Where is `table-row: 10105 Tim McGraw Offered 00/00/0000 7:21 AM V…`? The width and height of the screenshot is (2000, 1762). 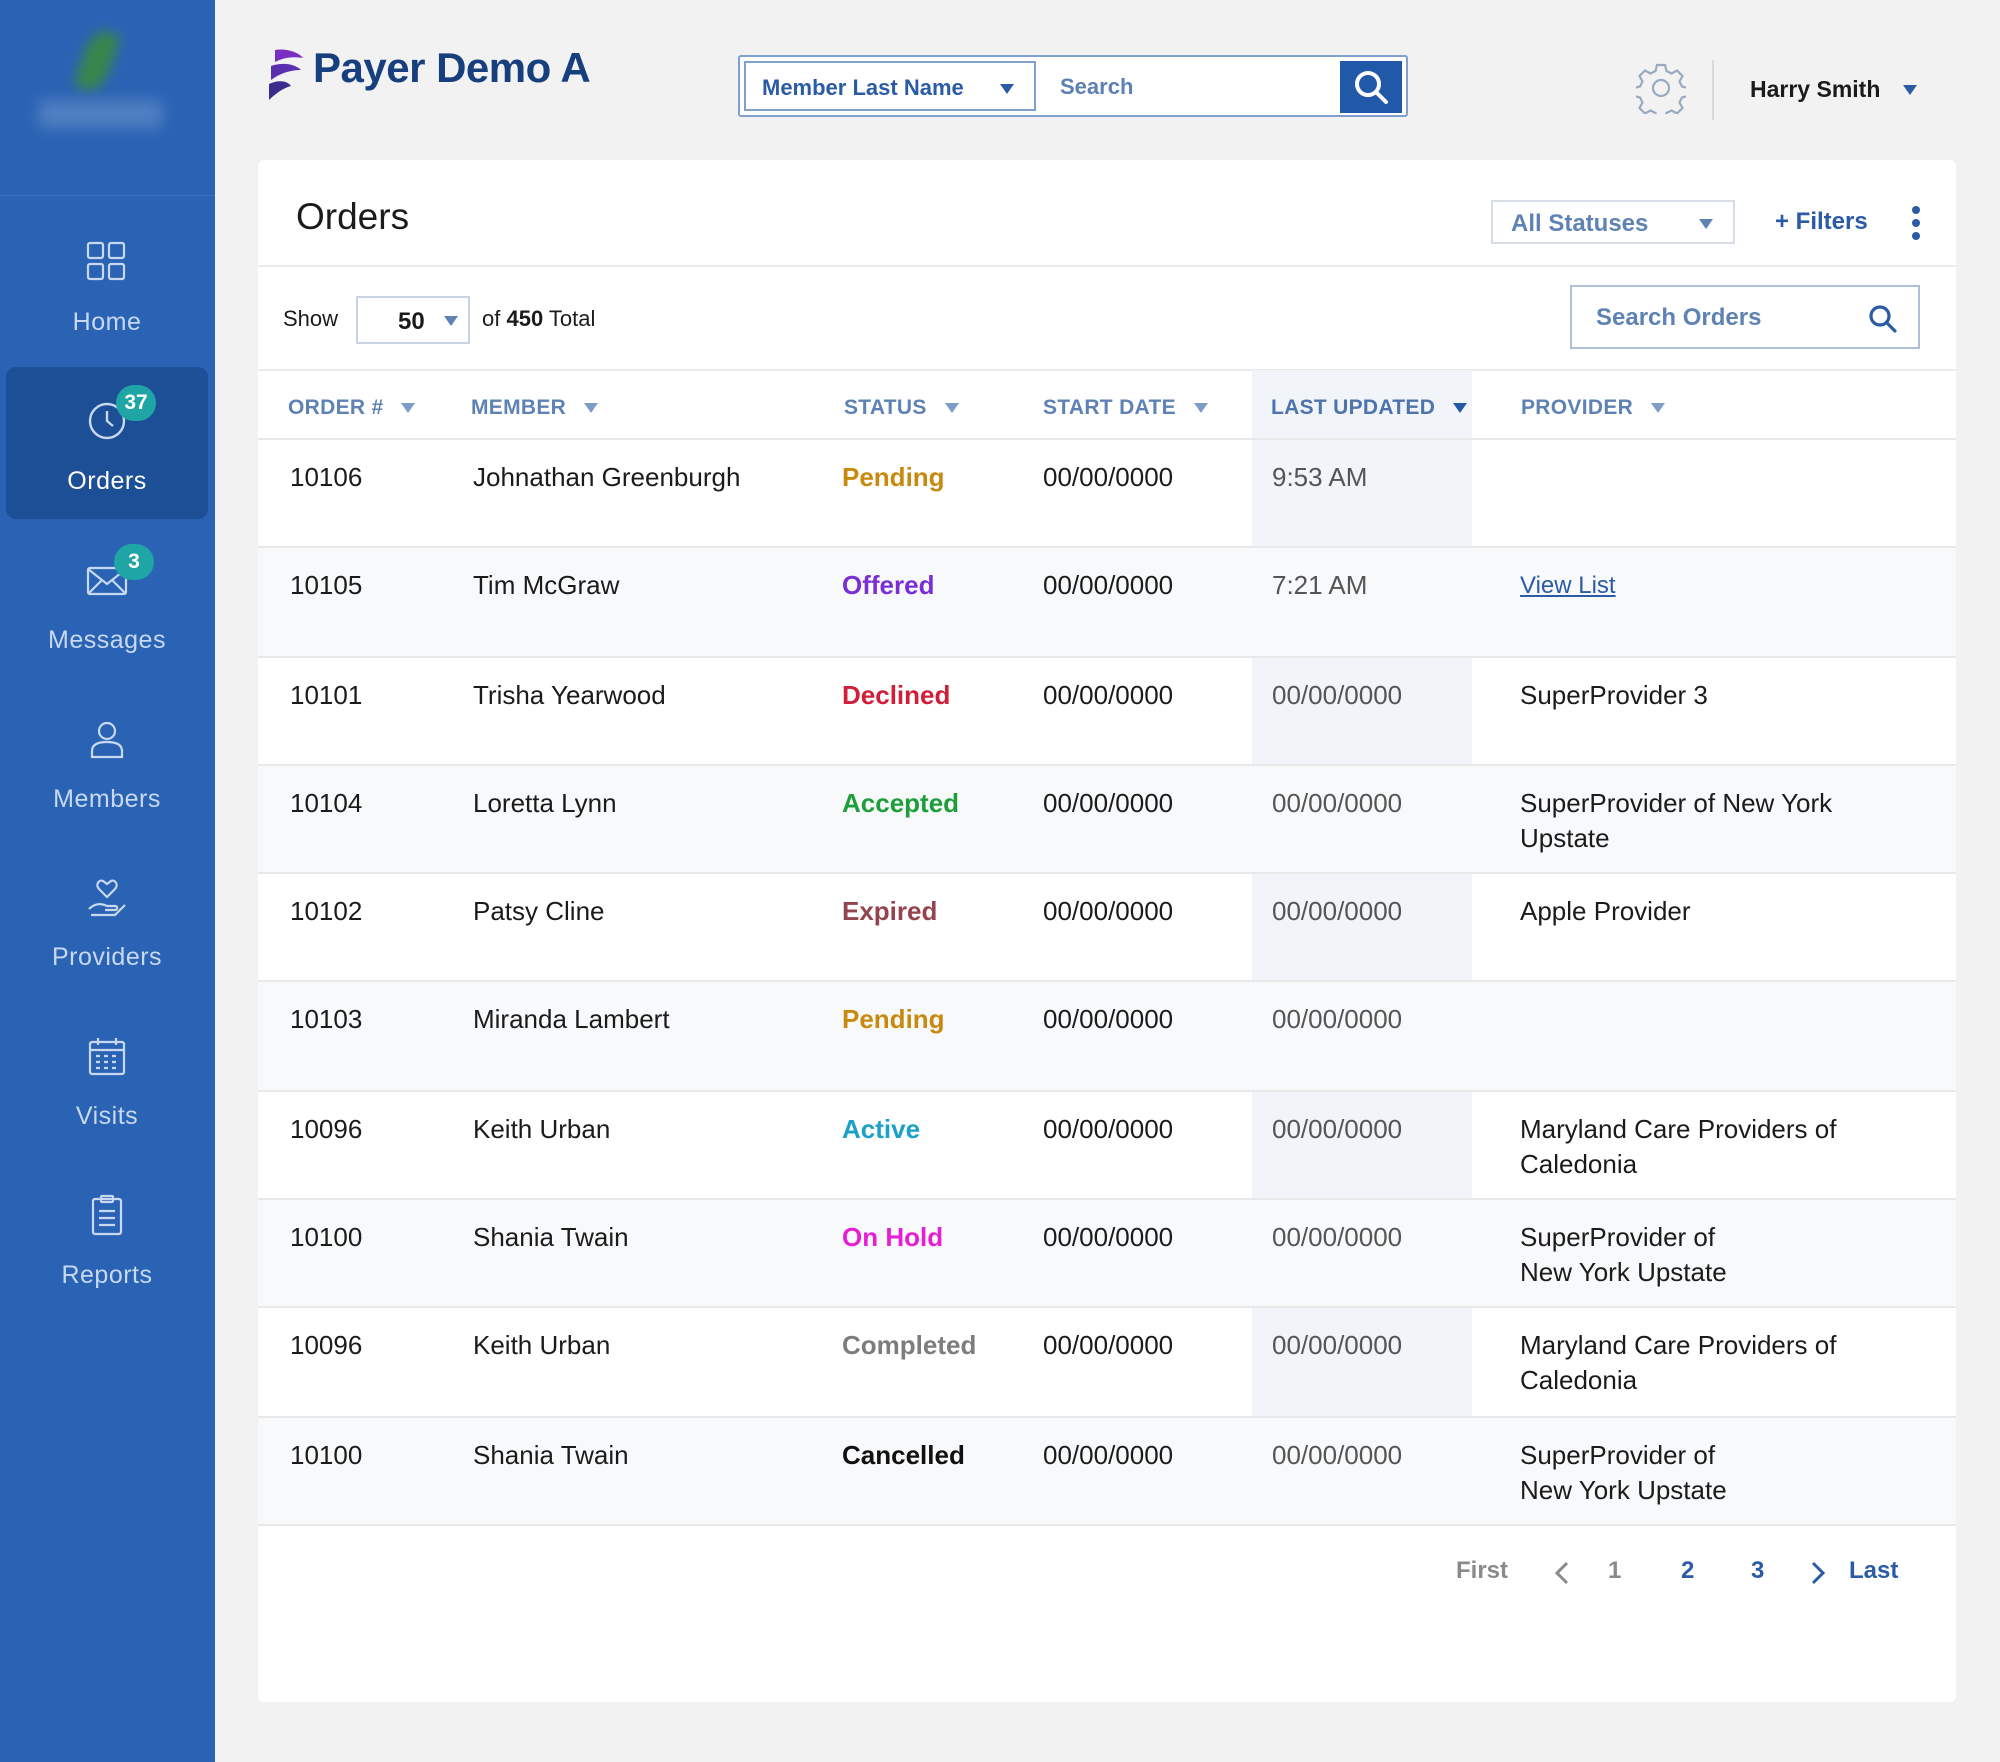
table-row: 10105 Tim McGraw Offered 00/00/0000 7:21 AM V… is located at coordinates (1107, 603).